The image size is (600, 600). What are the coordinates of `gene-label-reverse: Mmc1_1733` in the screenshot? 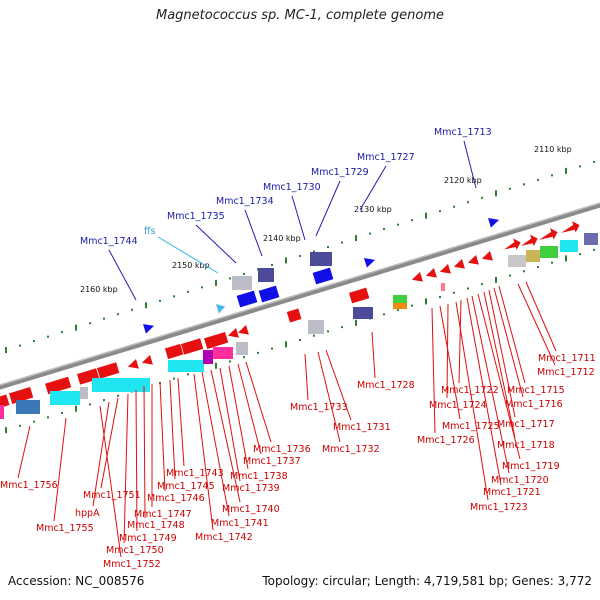 It's located at (319, 407).